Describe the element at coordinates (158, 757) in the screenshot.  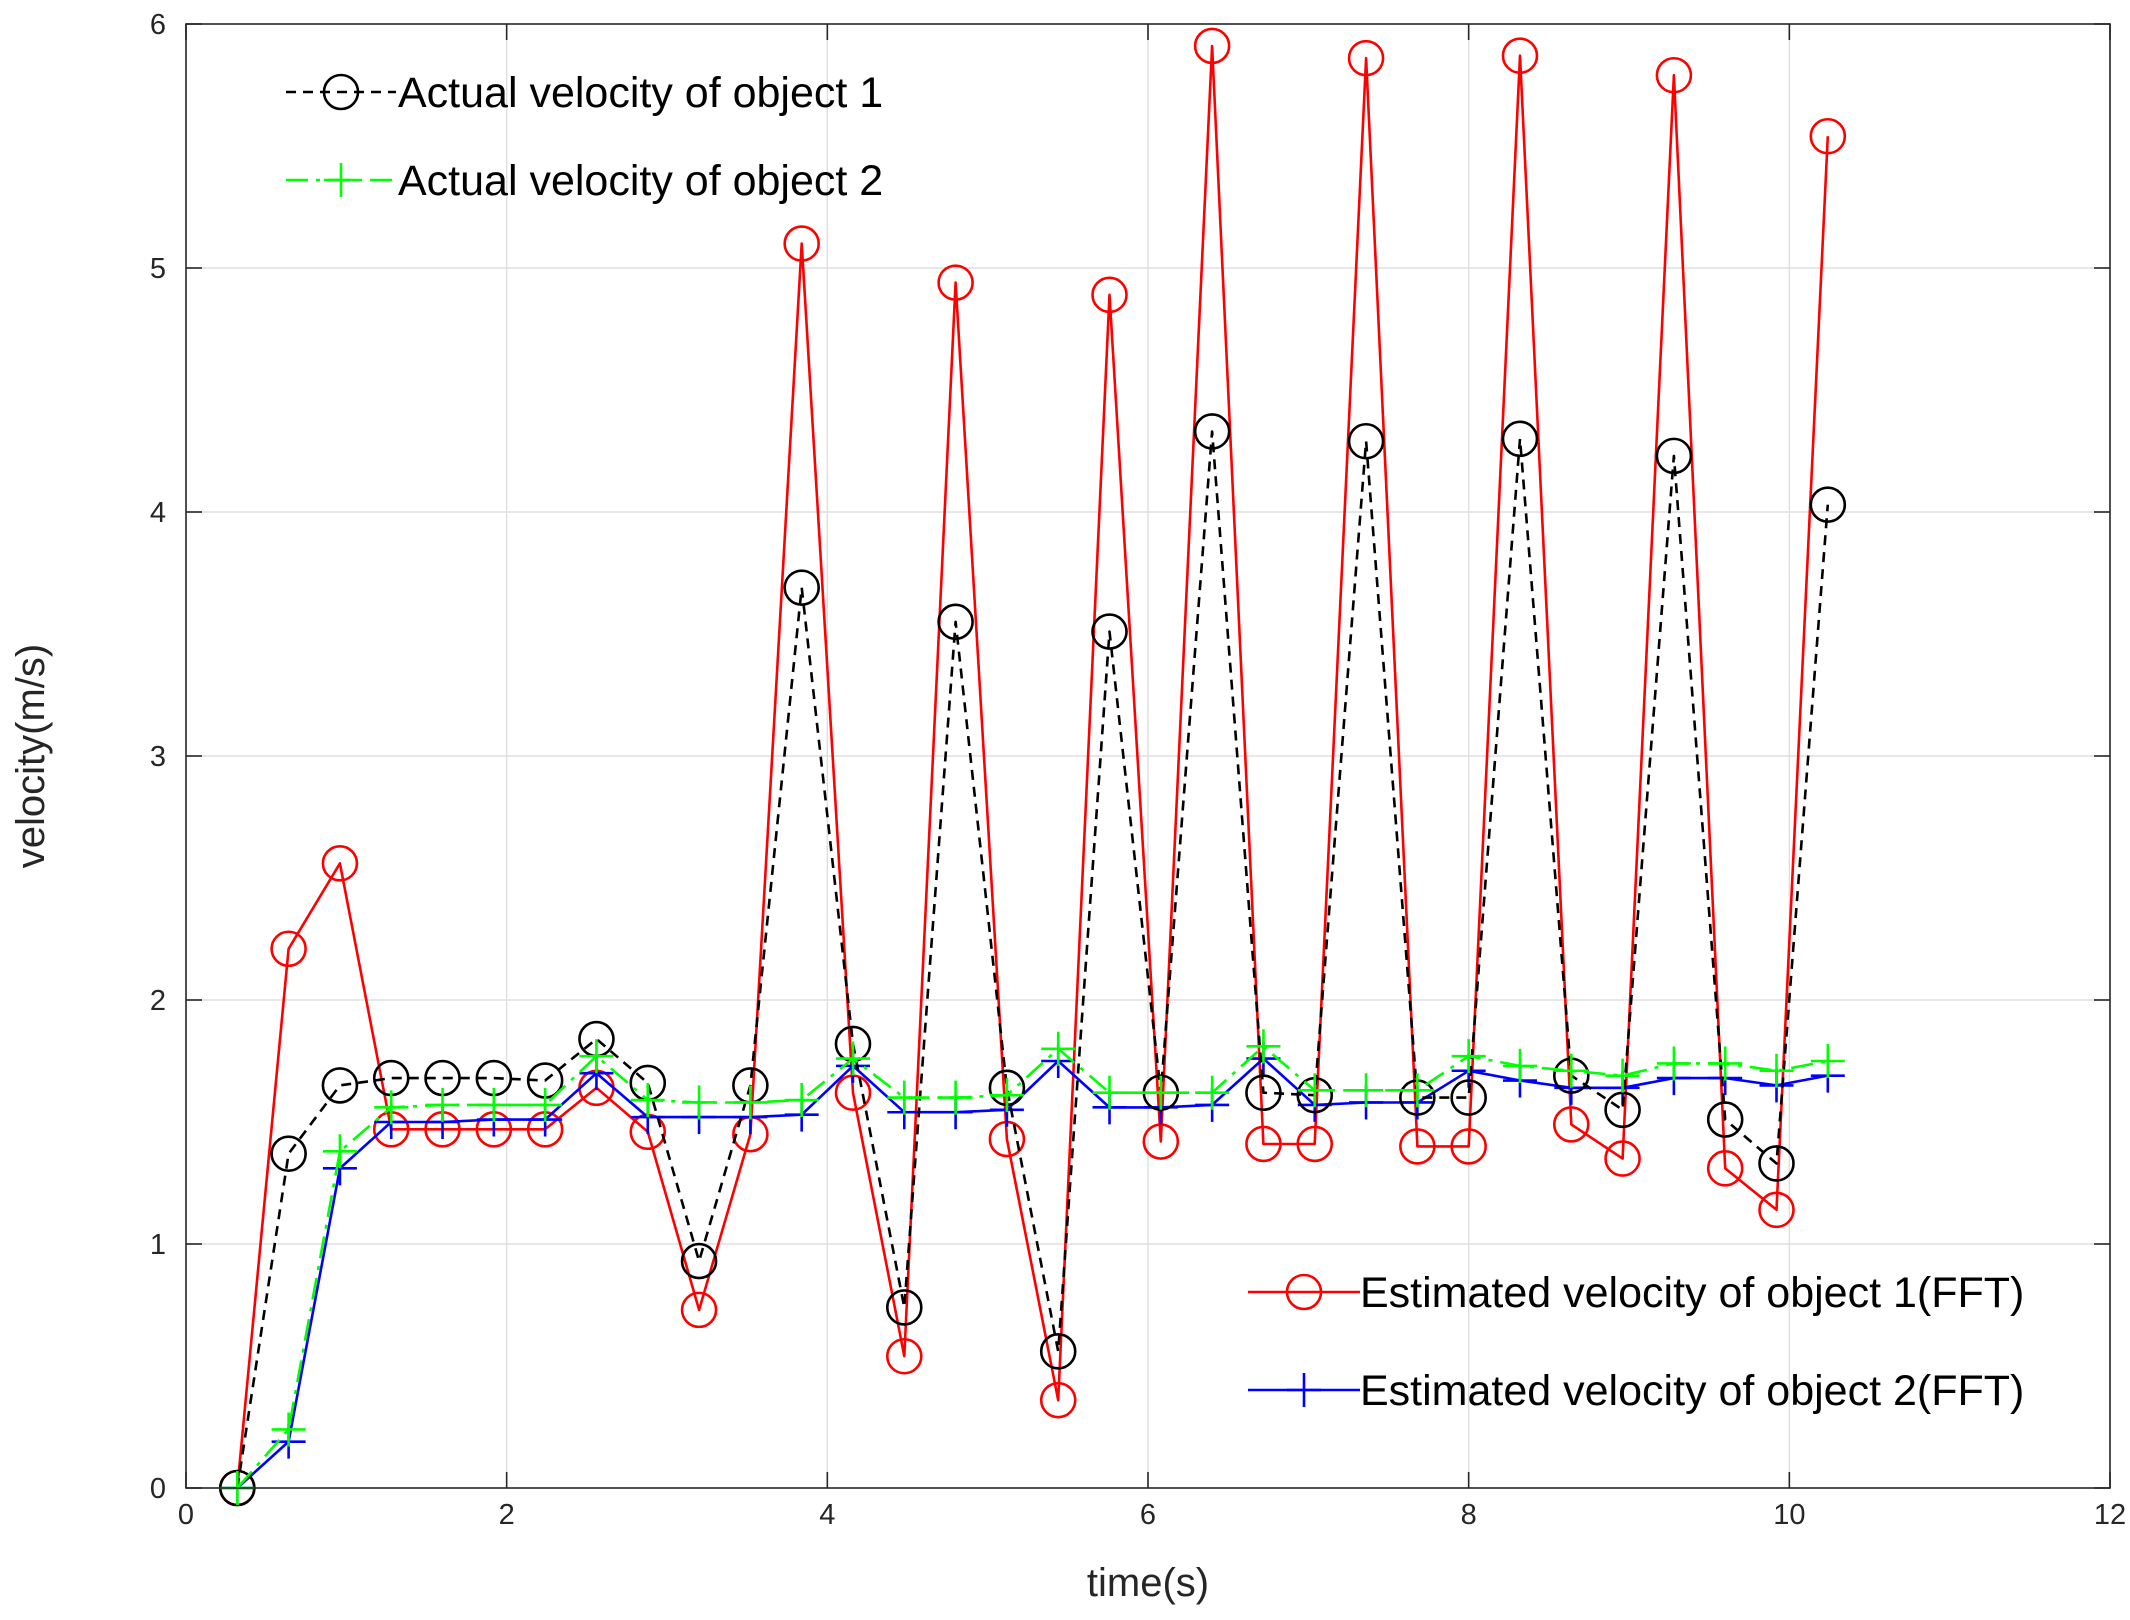
I see `y-tick-label: 3` at that location.